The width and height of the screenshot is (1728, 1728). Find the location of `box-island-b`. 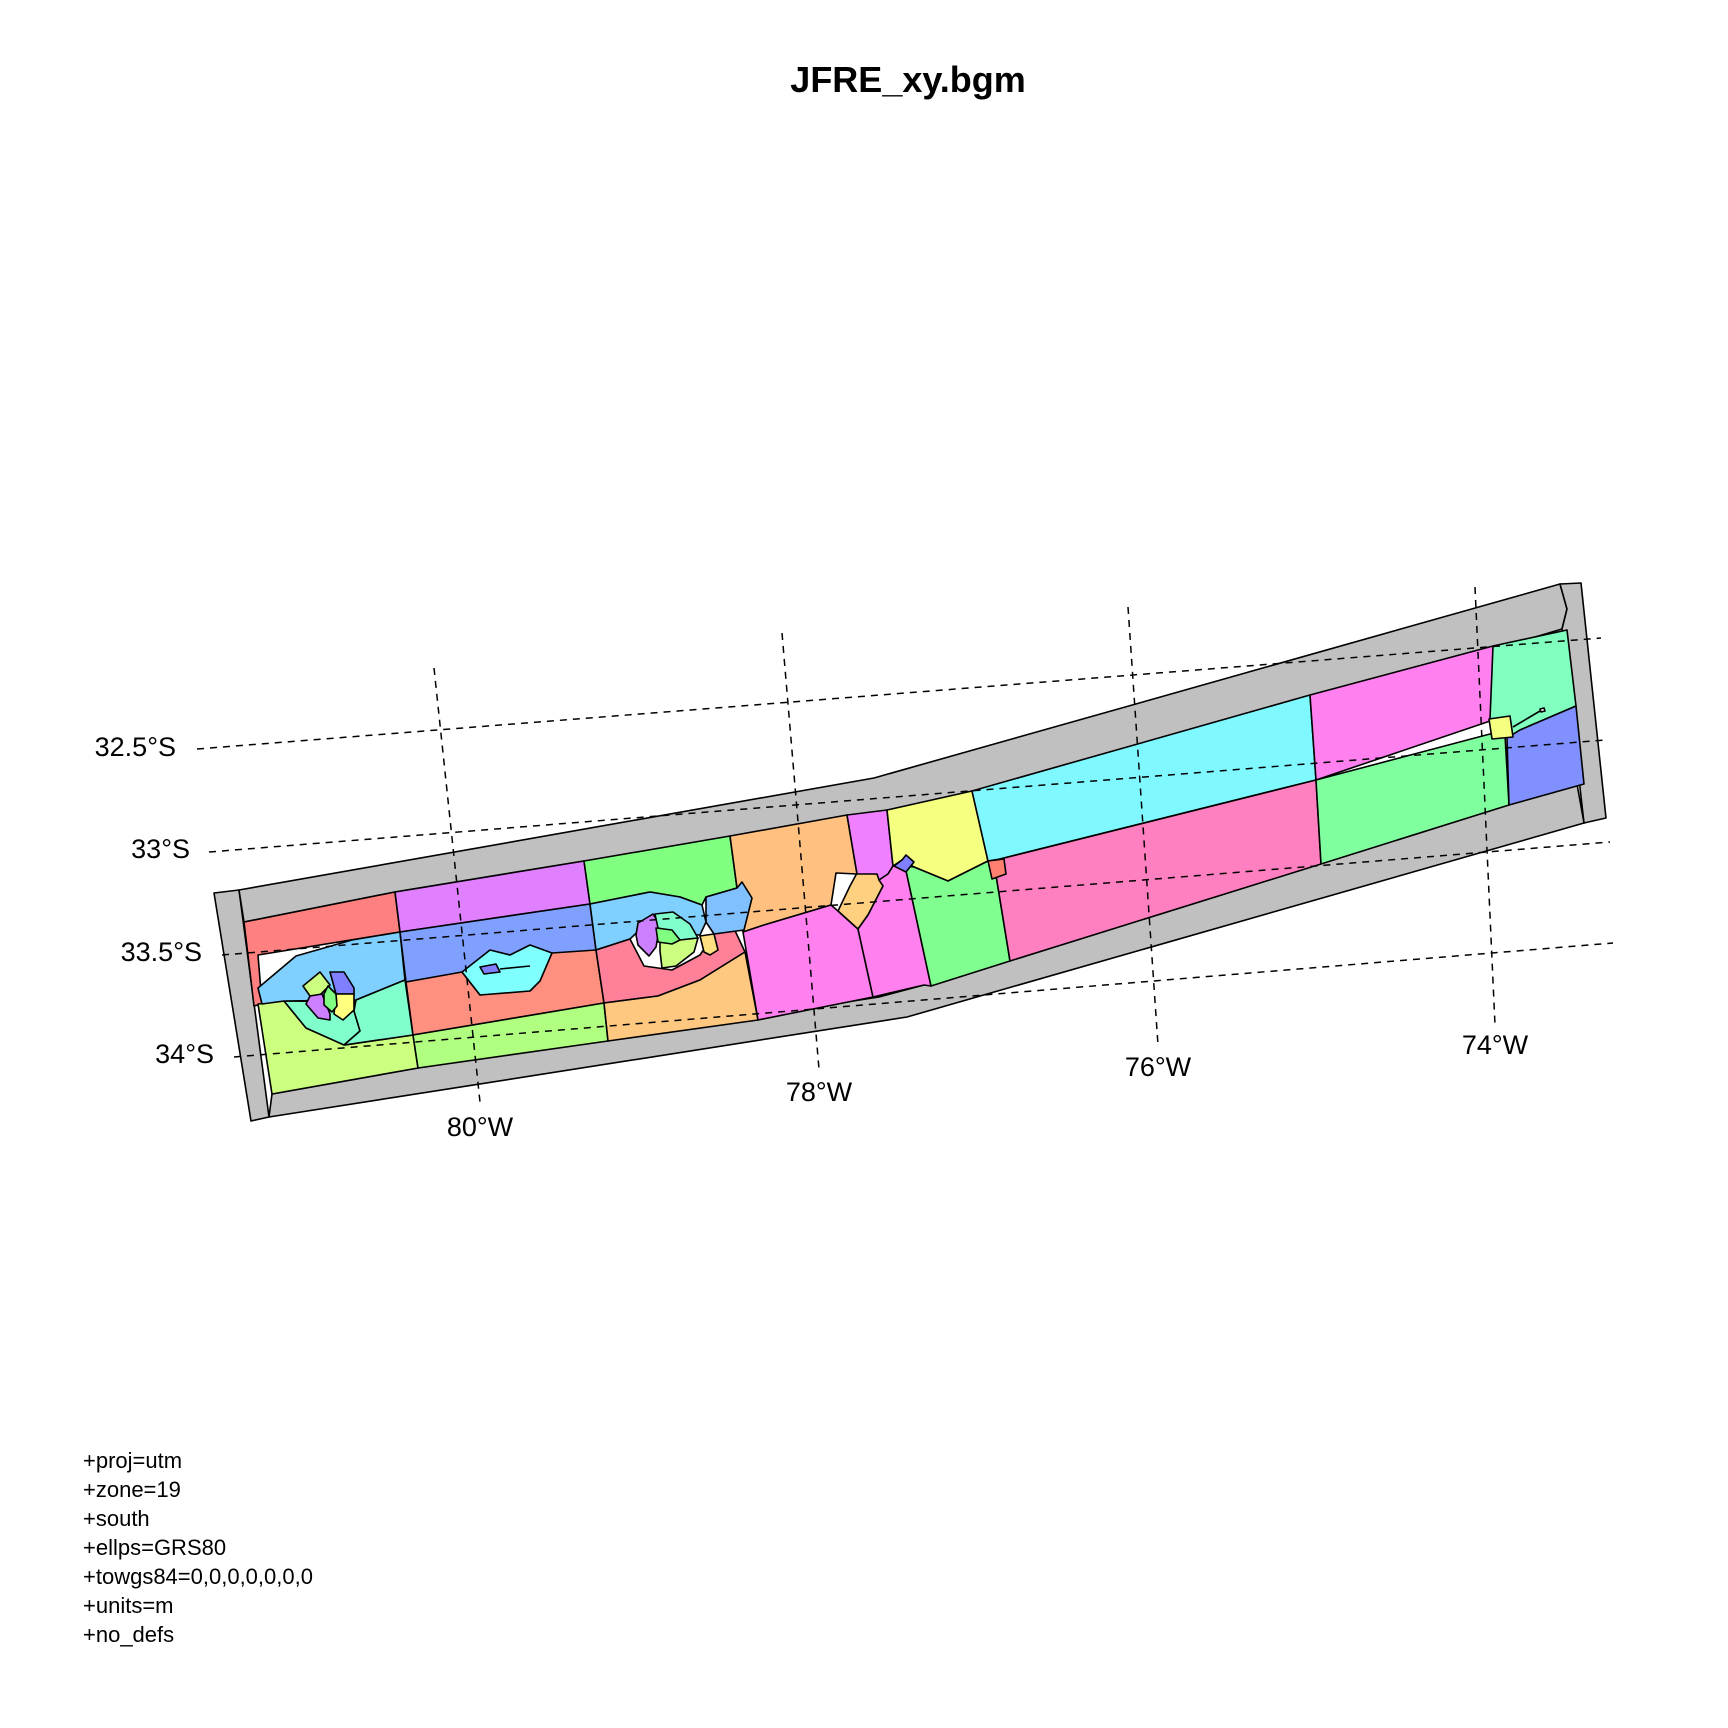

box-island-b is located at coordinates (507, 970).